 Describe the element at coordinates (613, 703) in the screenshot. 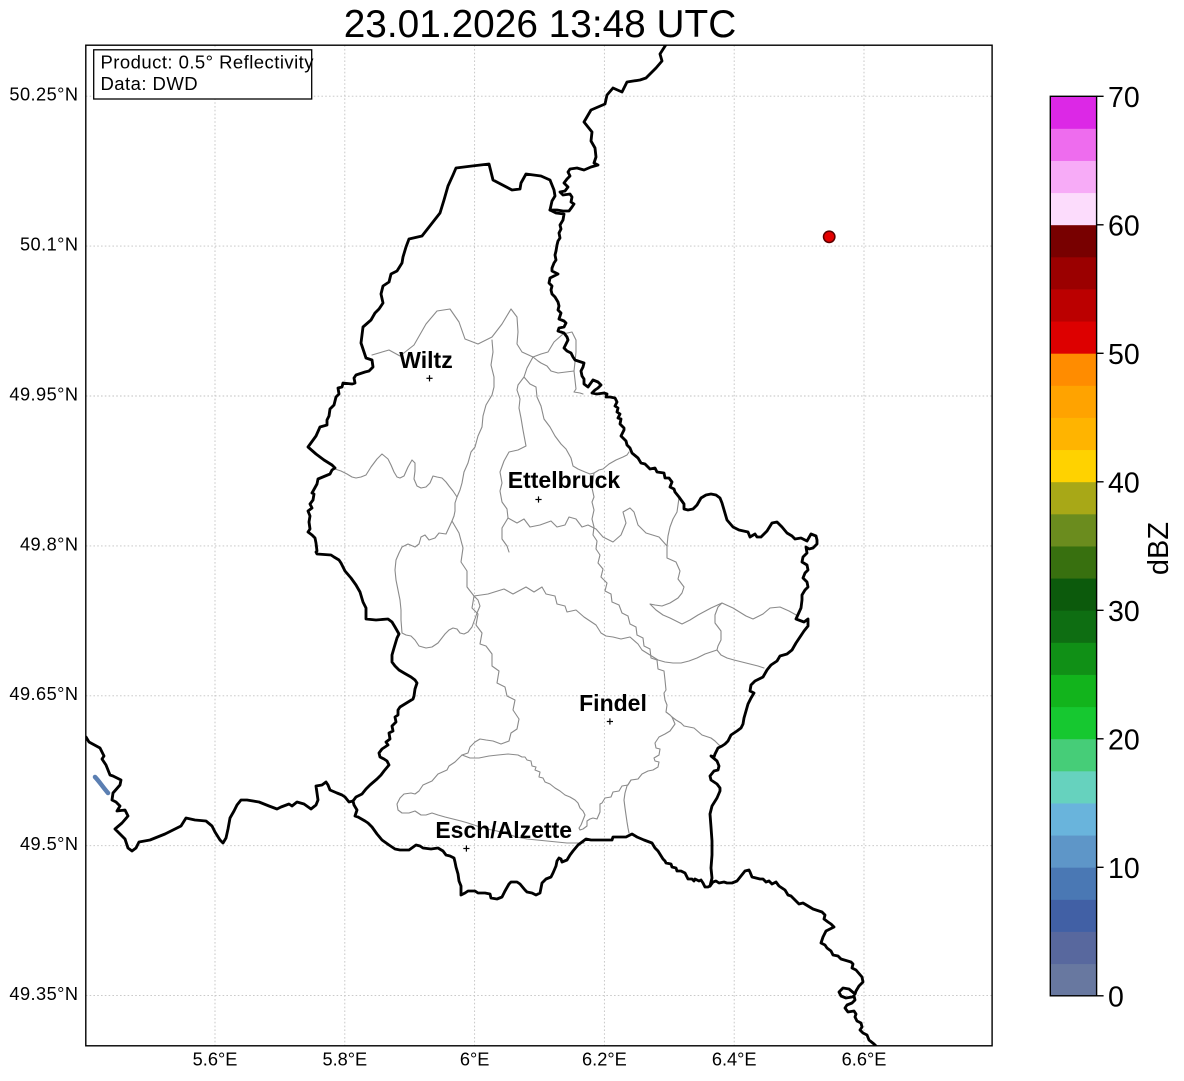

I see `svg-text: Findel` at that location.